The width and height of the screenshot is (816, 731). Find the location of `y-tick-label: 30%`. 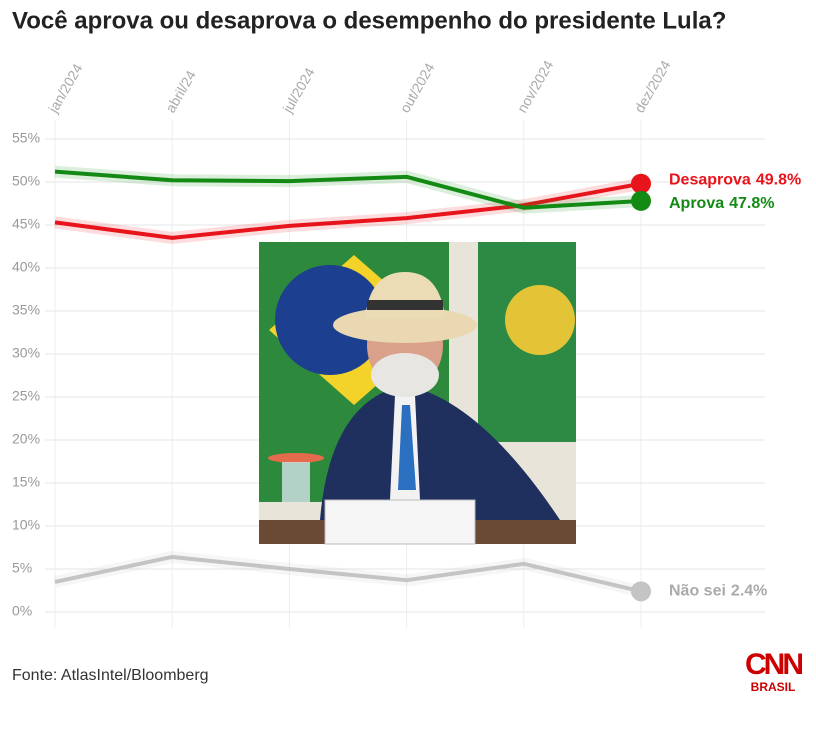

y-tick-label: 30% is located at coordinates (26, 353).